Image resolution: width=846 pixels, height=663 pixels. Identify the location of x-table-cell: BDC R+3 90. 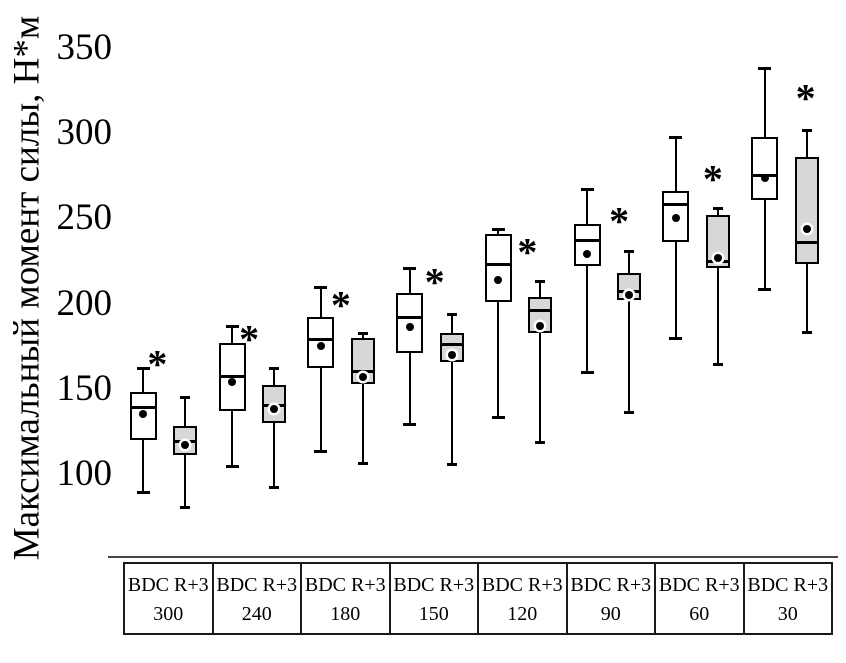
(612, 598).